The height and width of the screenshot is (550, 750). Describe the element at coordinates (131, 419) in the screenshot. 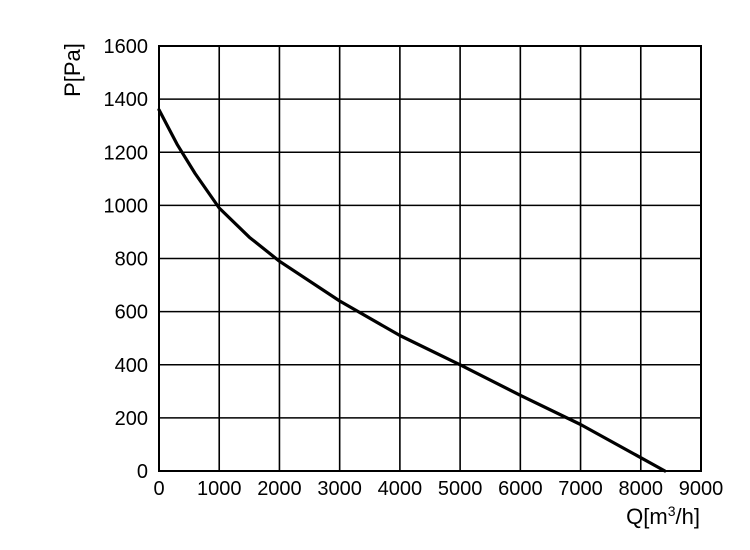

I see `y-tick-label-1: 200` at that location.